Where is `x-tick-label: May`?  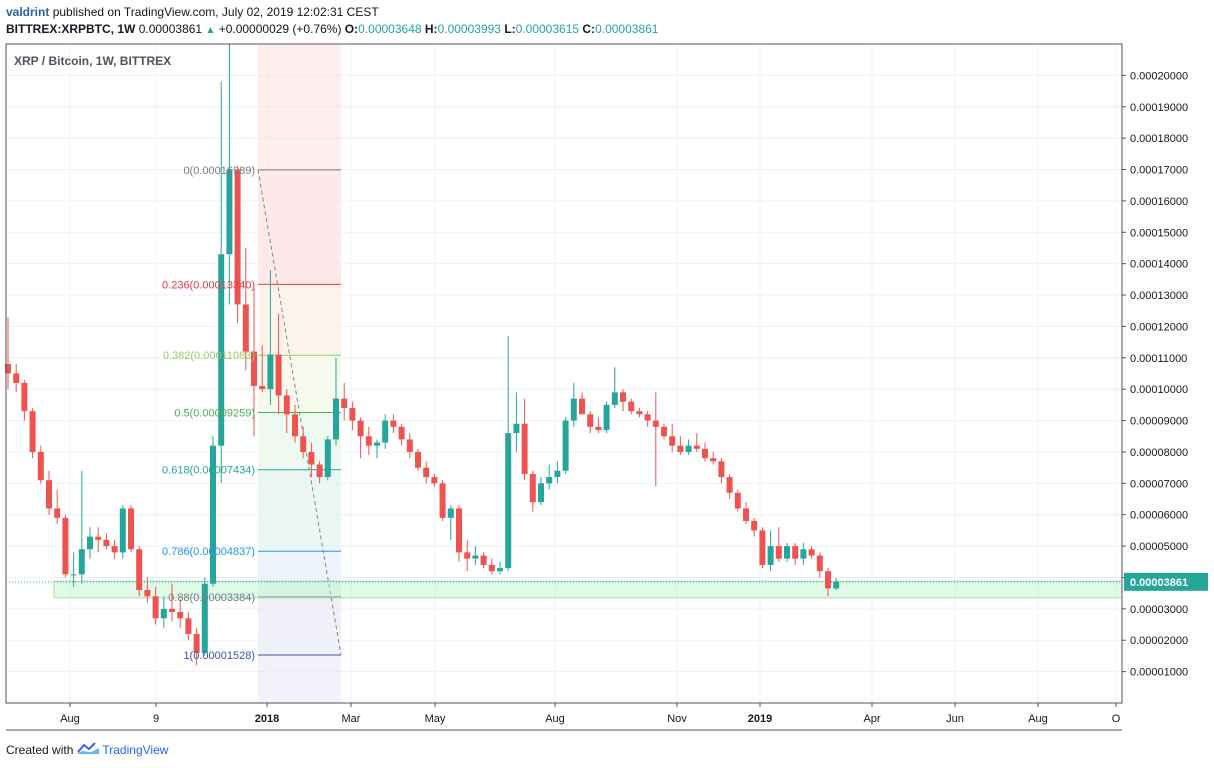
x-tick-label: May is located at coordinates (435, 719).